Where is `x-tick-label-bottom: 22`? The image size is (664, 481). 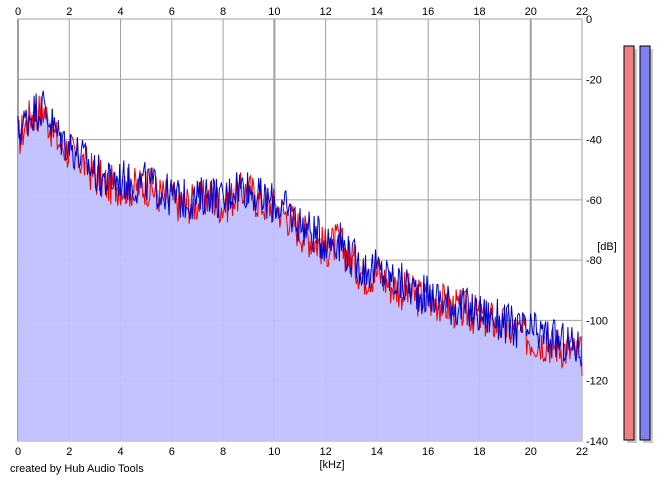
x-tick-label-bottom: 22 is located at coordinates (582, 452).